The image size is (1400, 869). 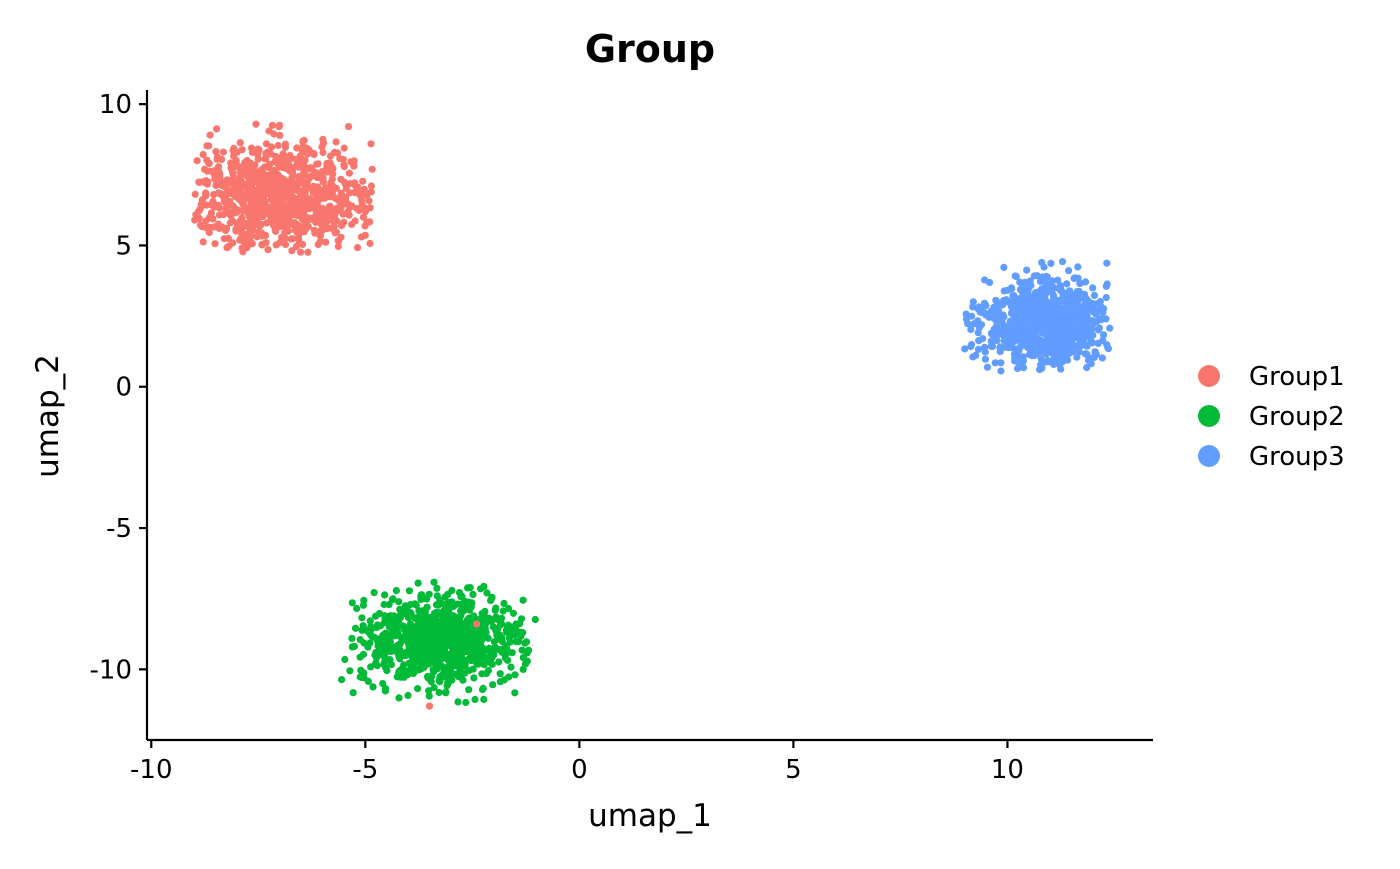 What do you see at coordinates (48, 416) in the screenshot?
I see `y-axis-title: umap_2` at bounding box center [48, 416].